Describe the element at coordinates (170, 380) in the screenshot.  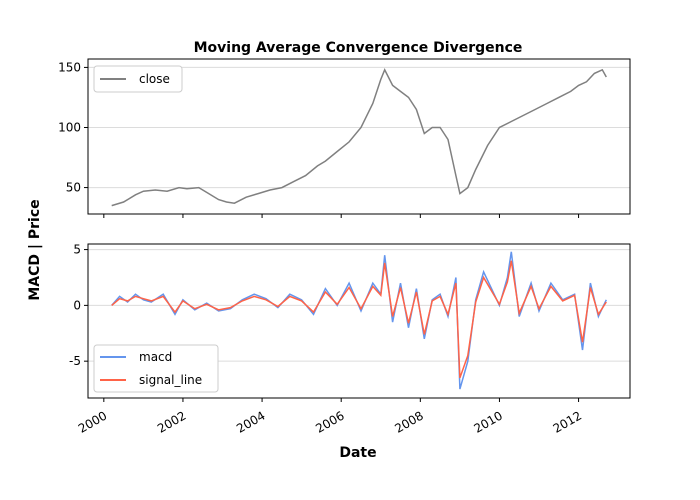
I see `legend-signal-label: signal_line` at that location.